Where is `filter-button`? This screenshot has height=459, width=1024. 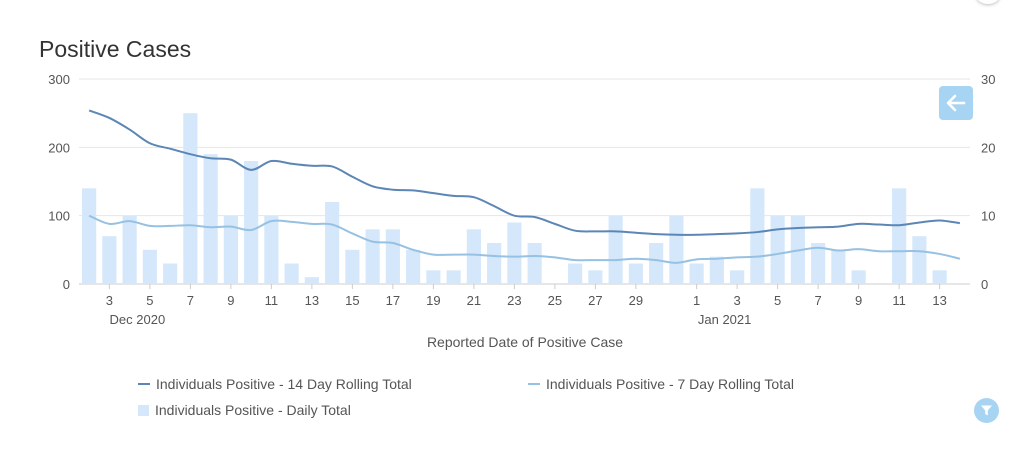
filter-button is located at coordinates (986, 410).